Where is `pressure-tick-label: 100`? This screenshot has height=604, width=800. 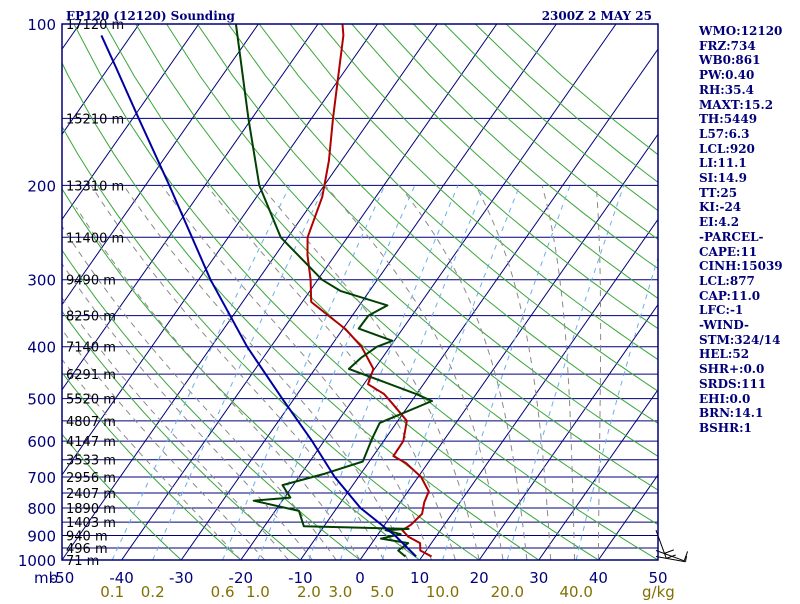
pressure-tick-label: 100 is located at coordinates (41, 25).